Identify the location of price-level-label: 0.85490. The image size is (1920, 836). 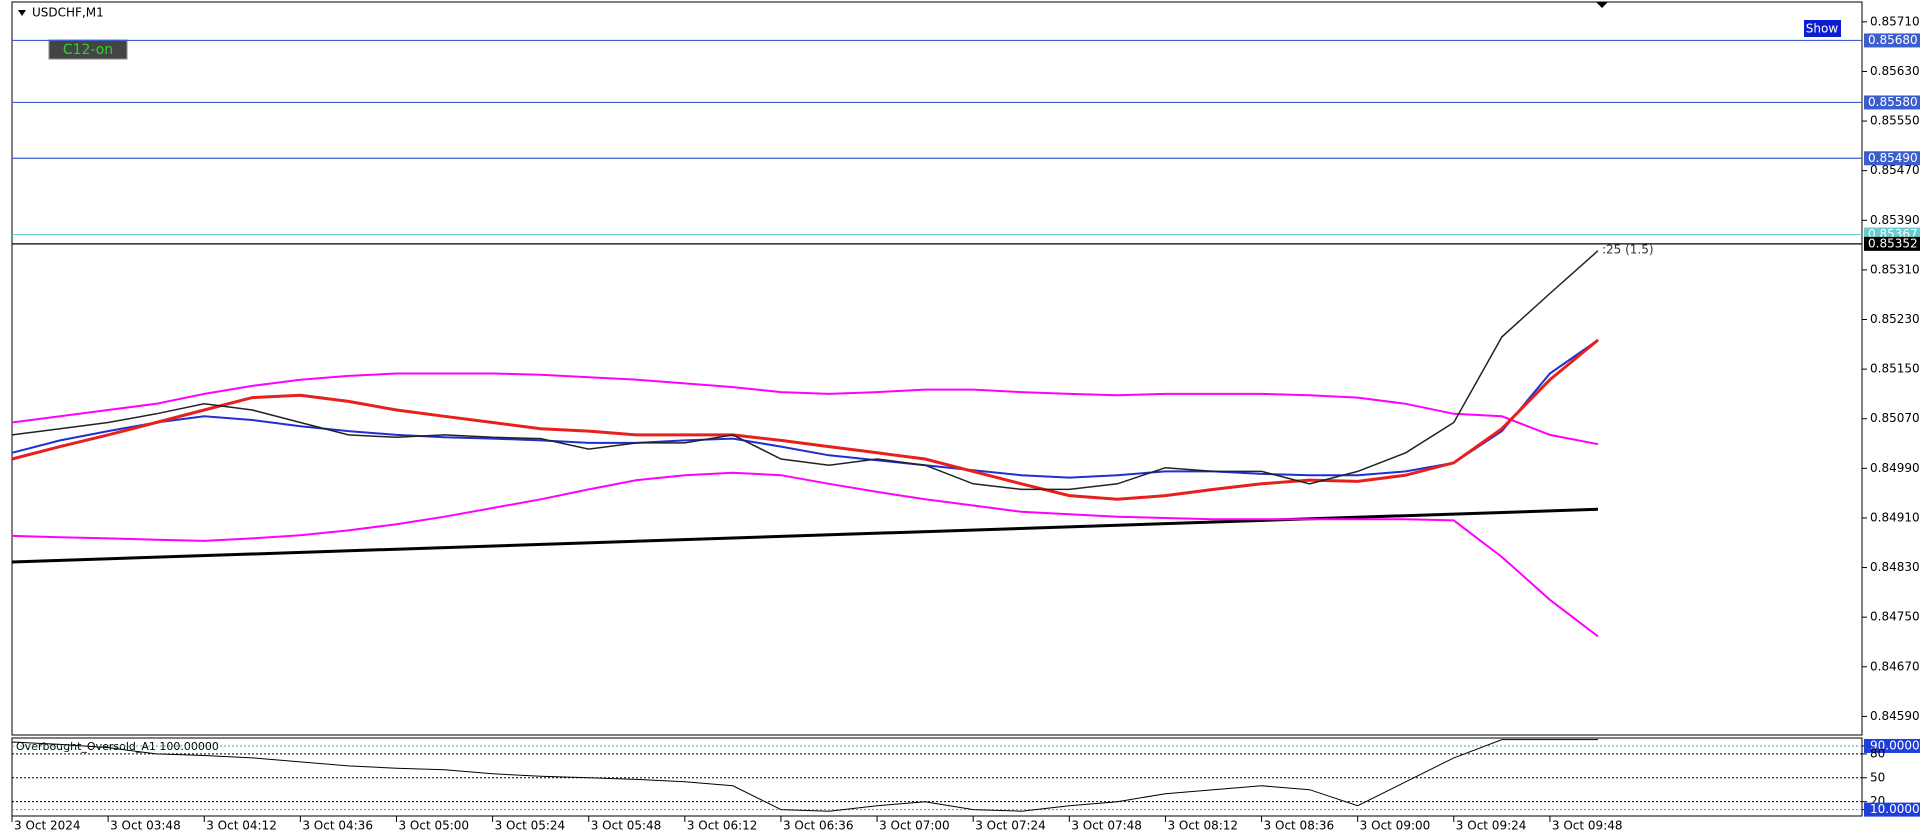
(1893, 158).